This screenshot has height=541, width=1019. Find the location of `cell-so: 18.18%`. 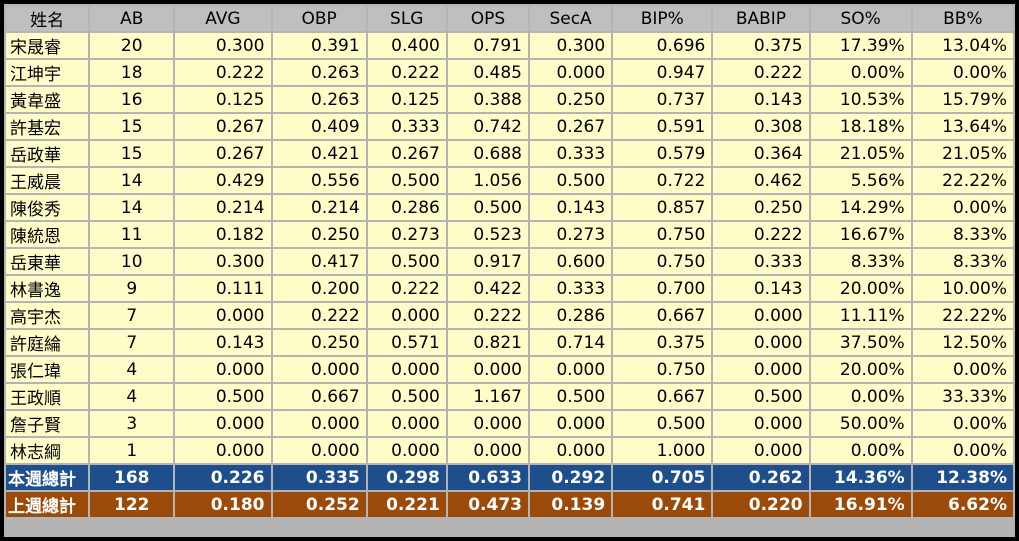

cell-so: 18.18% is located at coordinates (860, 126).